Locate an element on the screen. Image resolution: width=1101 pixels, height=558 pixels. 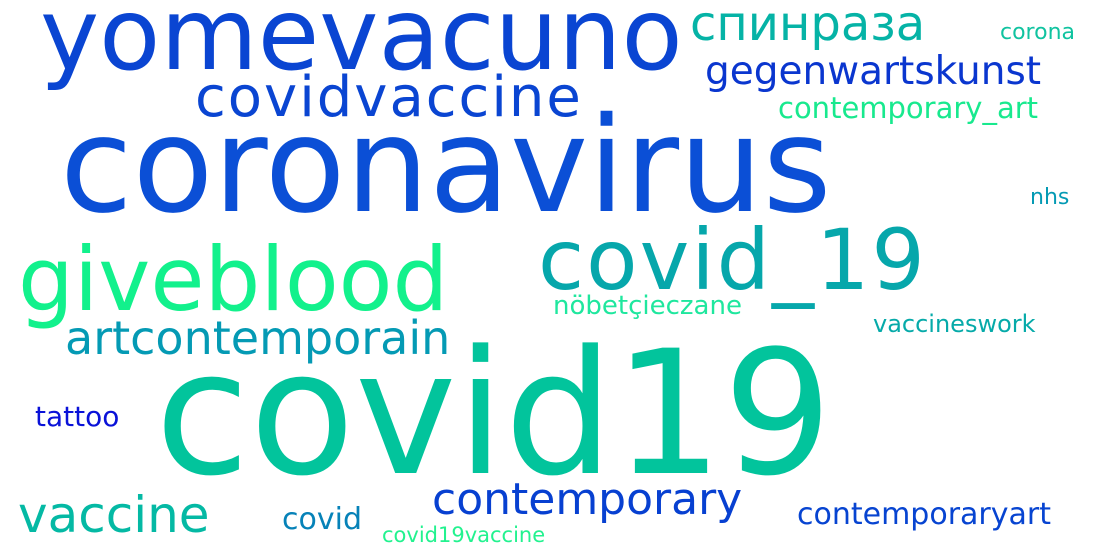
word-artcontemporain: artcontemporain is located at coordinates (258, 338).